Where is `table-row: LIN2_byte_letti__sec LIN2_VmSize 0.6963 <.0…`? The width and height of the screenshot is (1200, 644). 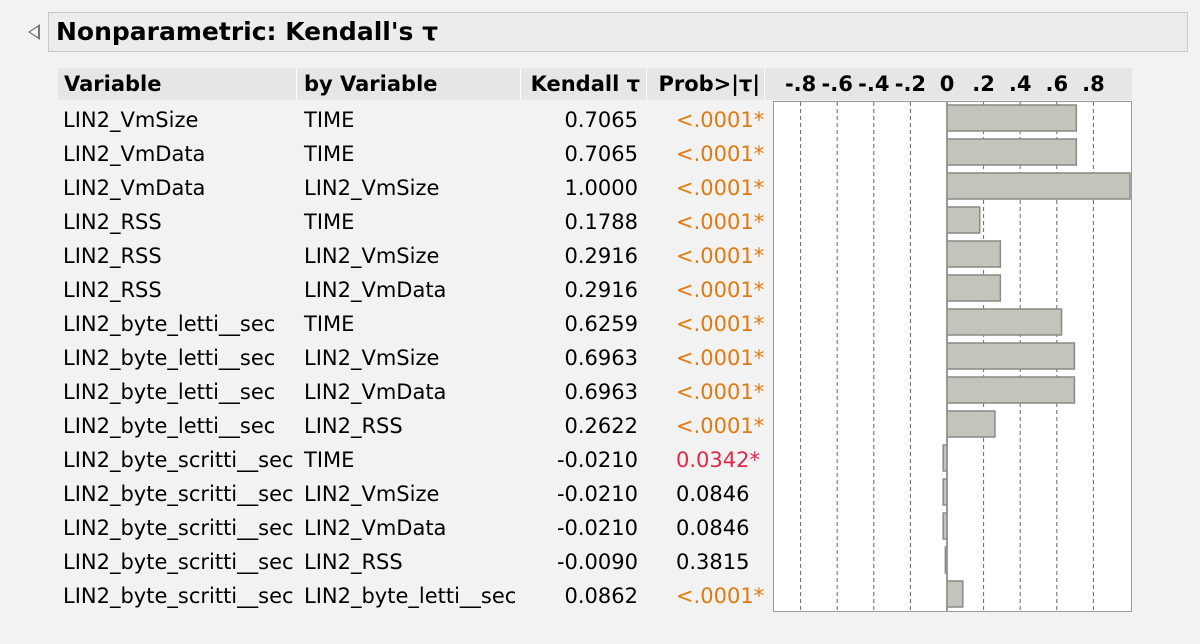
table-row: LIN2_byte_letti__sec LIN2_VmSize 0.6963 <.0… is located at coordinates (600, 358).